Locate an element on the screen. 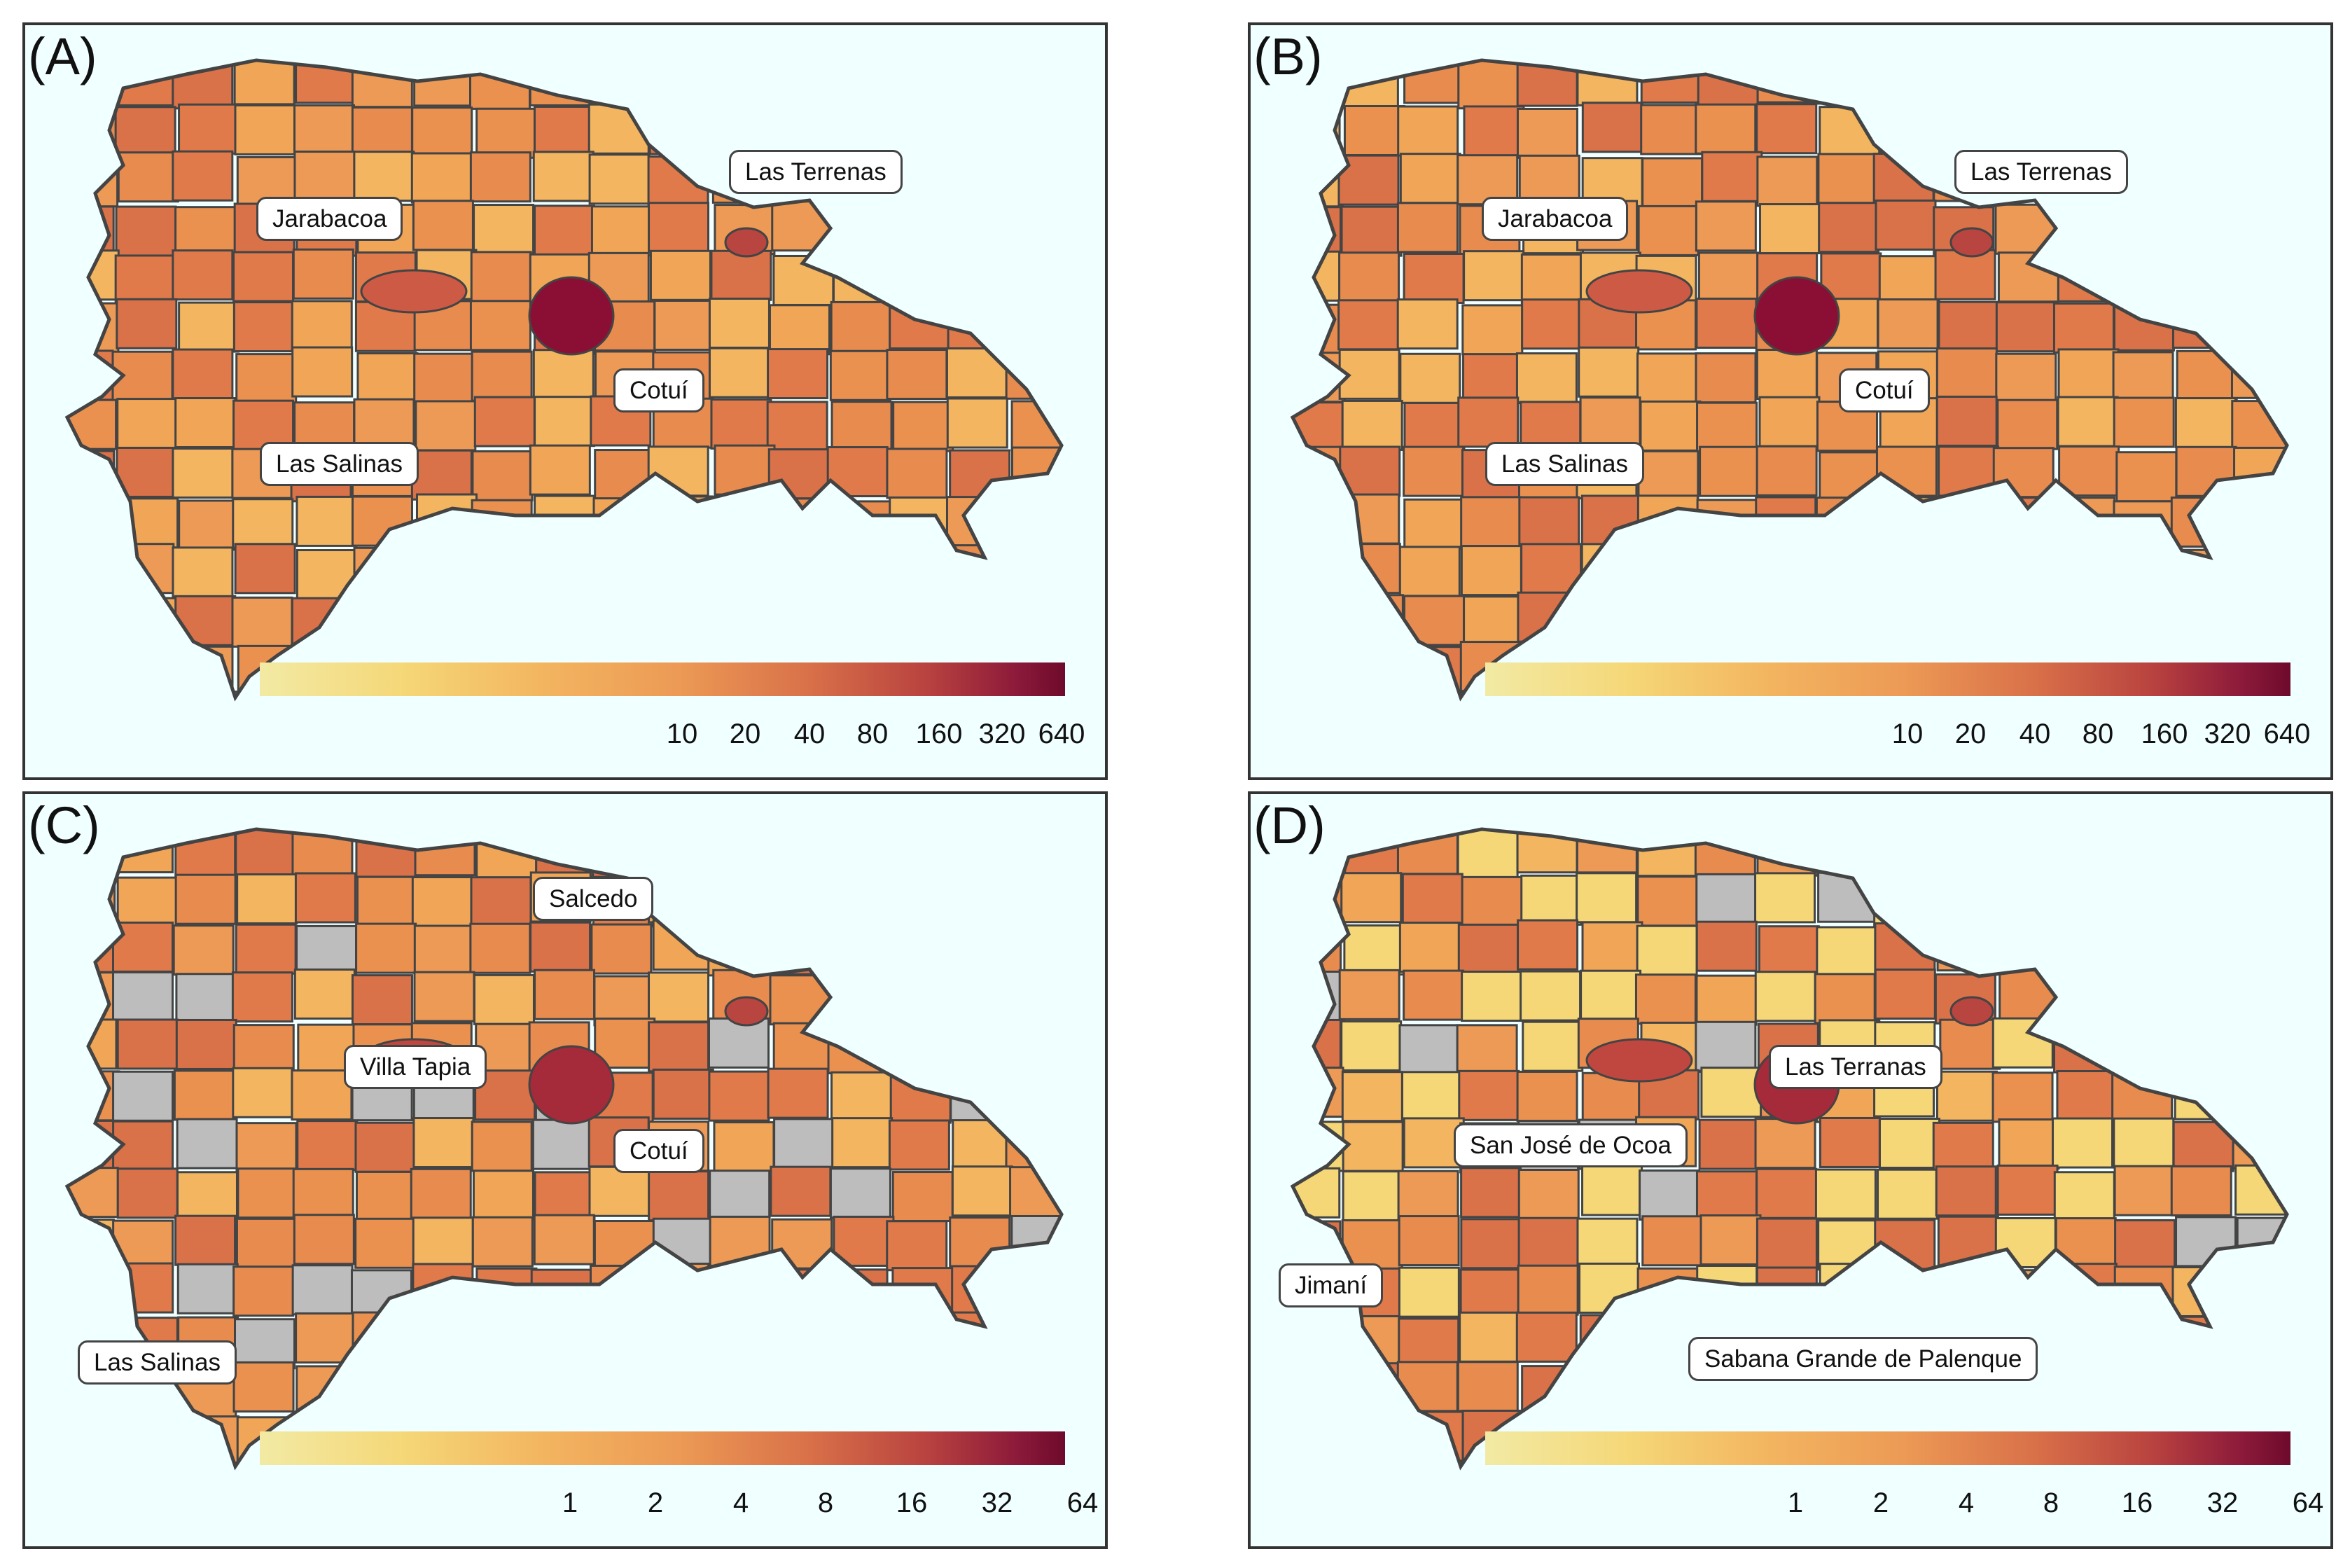  callout-label: Las Terrenas is located at coordinates (2041, 172).